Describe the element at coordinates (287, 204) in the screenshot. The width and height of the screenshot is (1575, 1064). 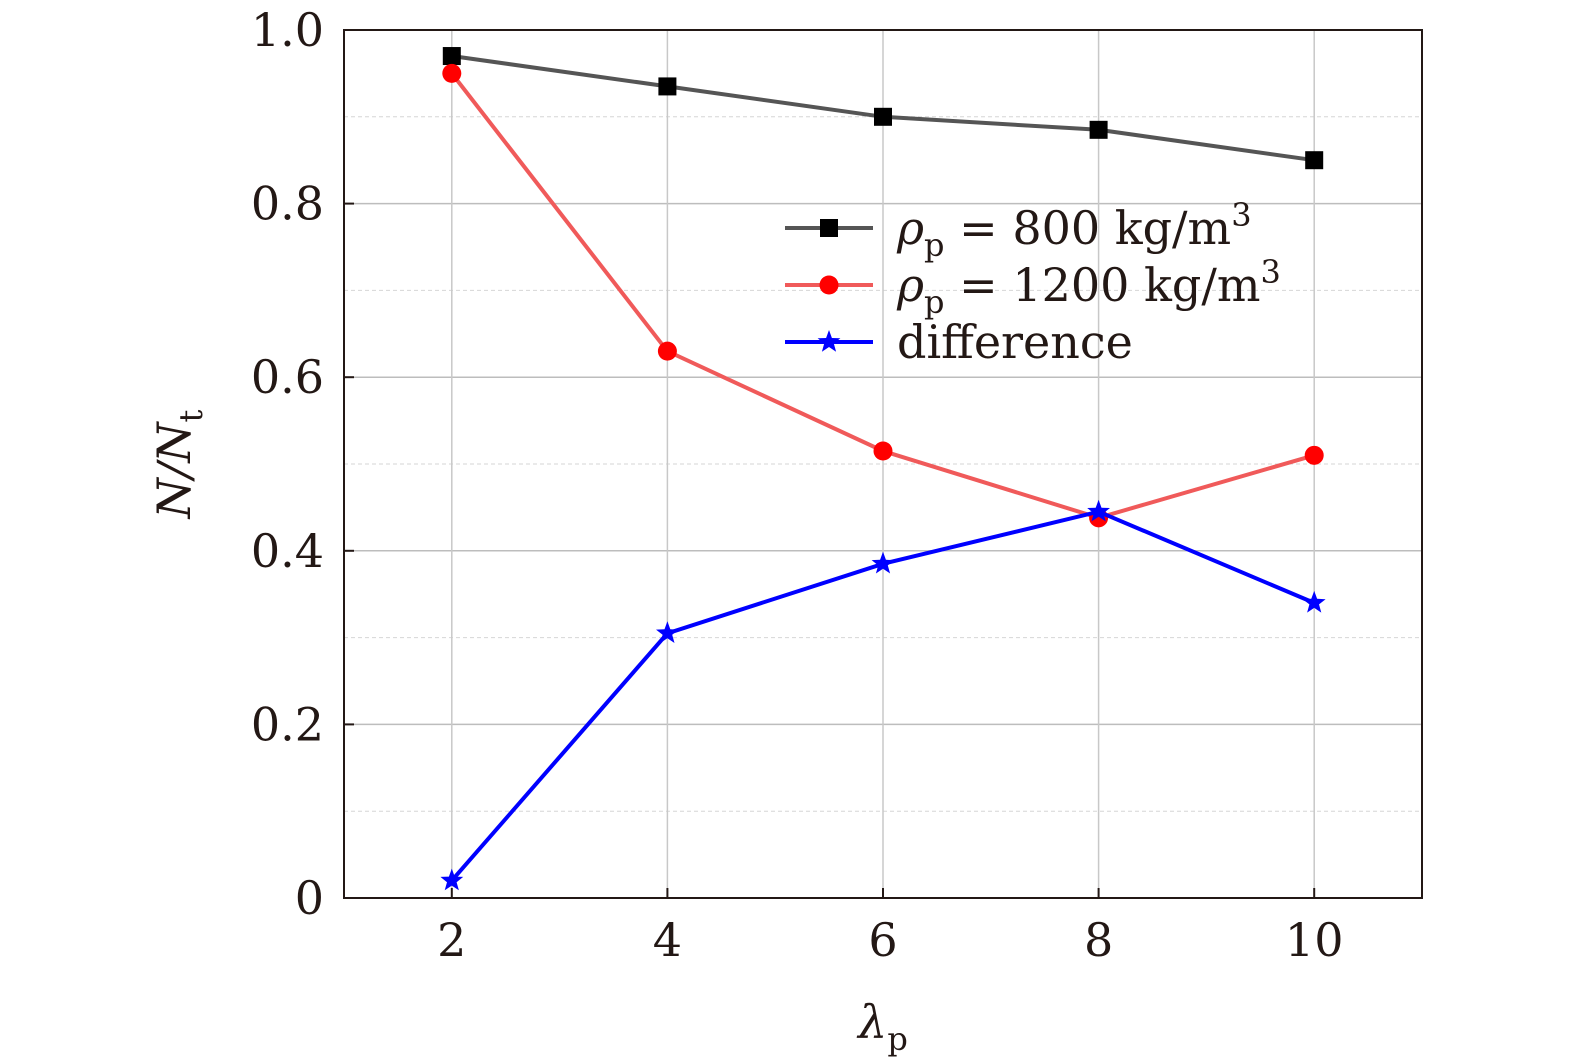
I see `y-tick-label: 0.8` at that location.